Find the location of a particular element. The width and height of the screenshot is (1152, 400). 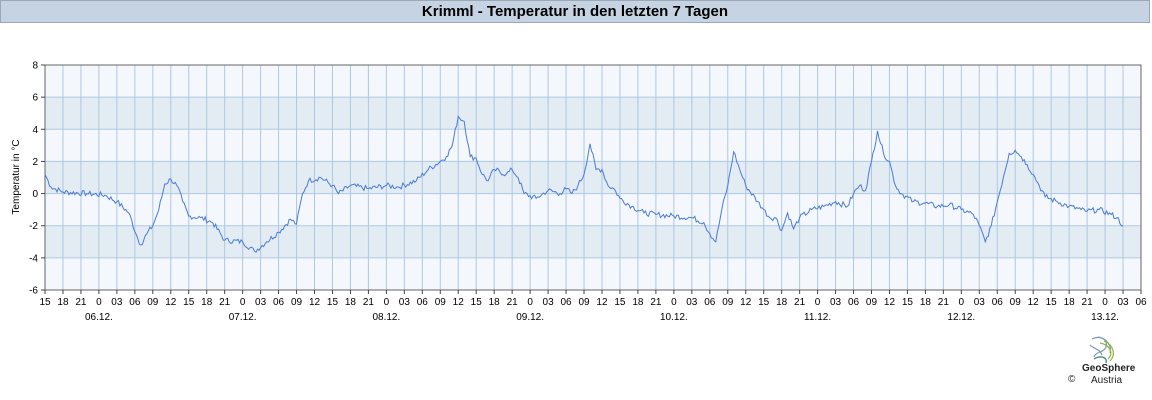

y-tick-label: 8 is located at coordinates (35, 66).